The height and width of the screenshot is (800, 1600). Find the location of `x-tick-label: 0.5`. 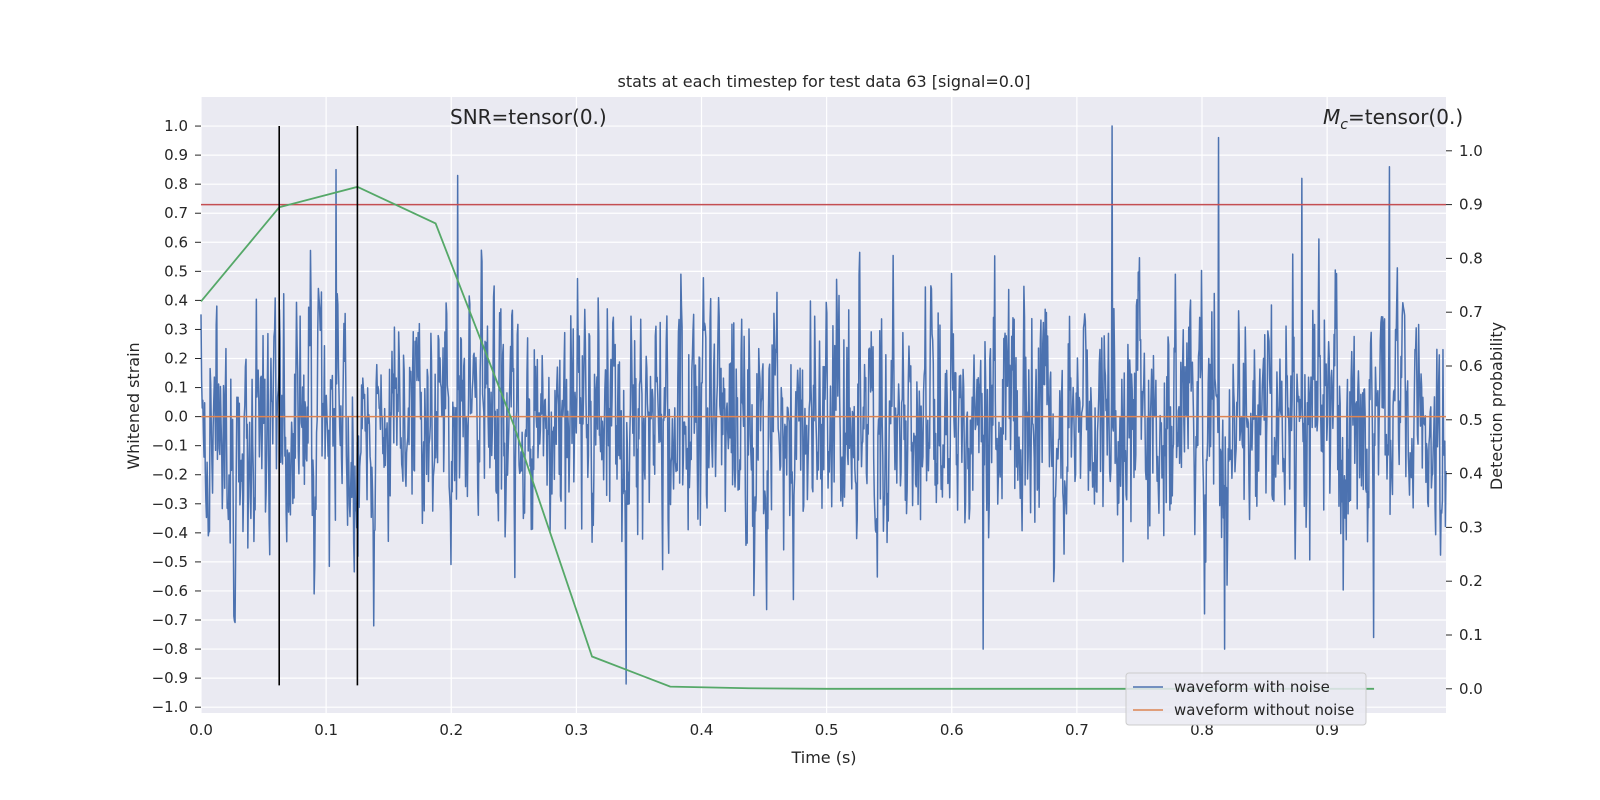

x-tick-label: 0.5 is located at coordinates (827, 730).